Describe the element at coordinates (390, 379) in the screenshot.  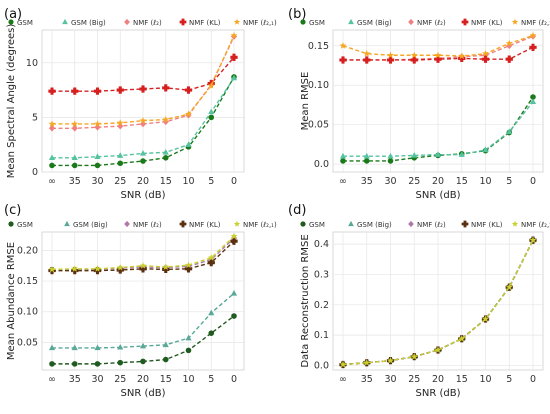
I see `x-tick-label: 30` at that location.